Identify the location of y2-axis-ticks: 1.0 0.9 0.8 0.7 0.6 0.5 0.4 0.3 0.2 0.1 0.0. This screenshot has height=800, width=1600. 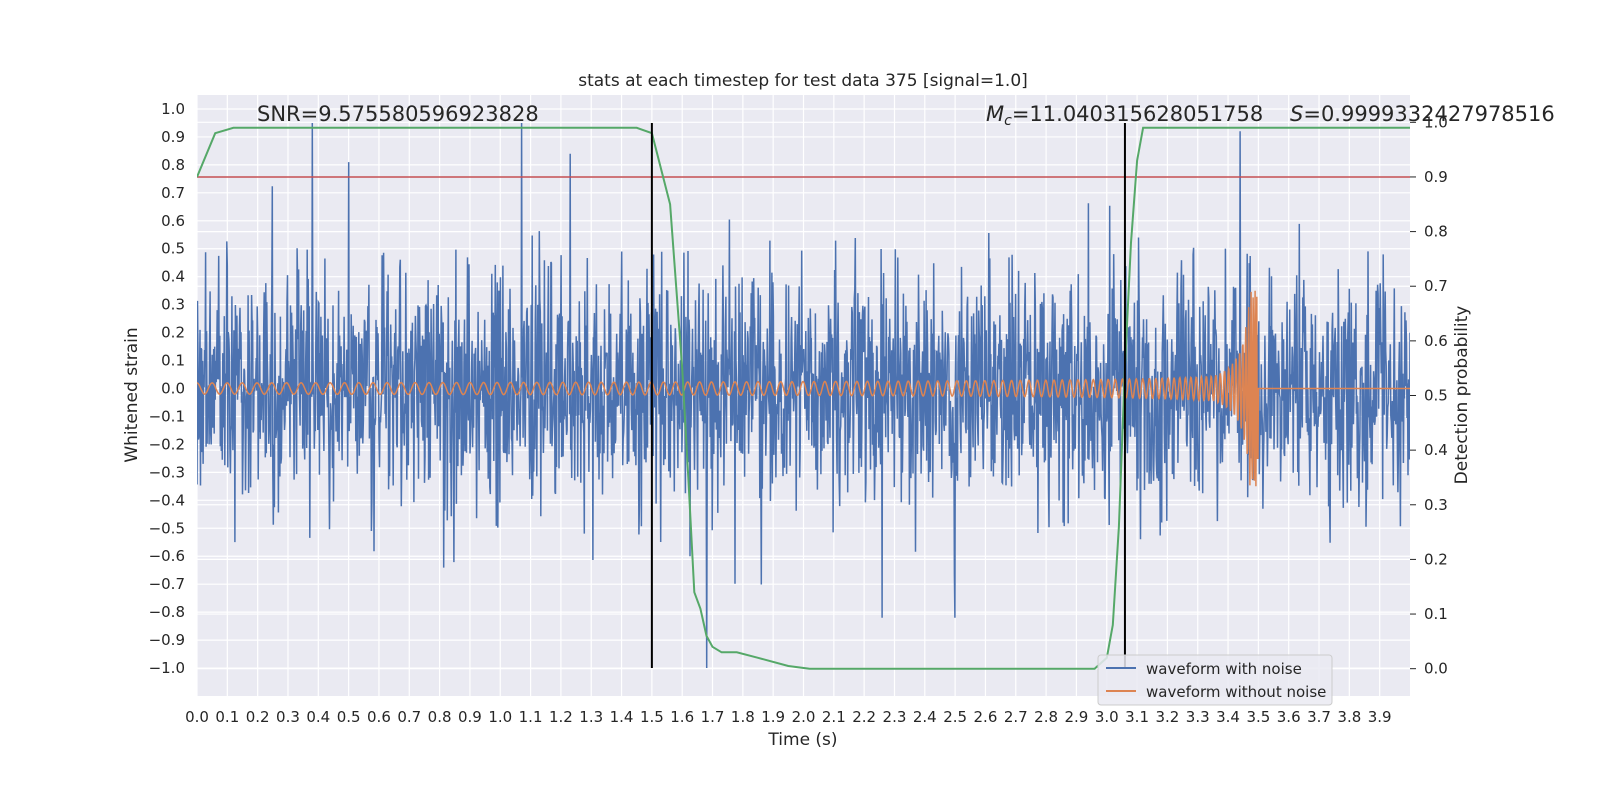
(1429, 395).